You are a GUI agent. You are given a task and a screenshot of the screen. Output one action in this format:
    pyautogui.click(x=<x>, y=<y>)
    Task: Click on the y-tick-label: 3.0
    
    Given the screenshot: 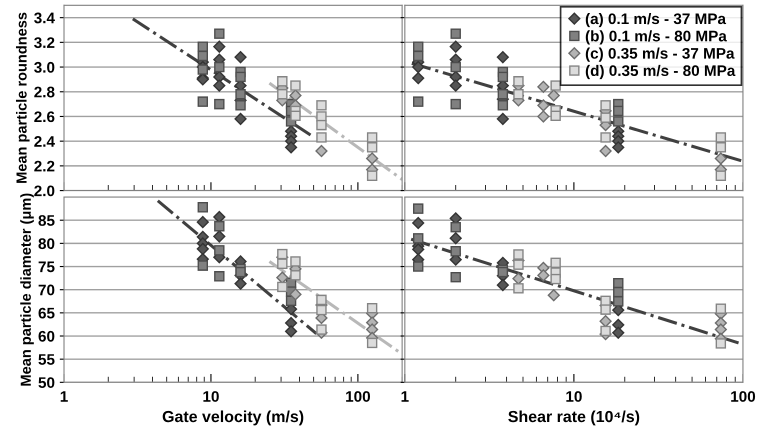 What is the action you would take?
    pyautogui.click(x=44, y=67)
    